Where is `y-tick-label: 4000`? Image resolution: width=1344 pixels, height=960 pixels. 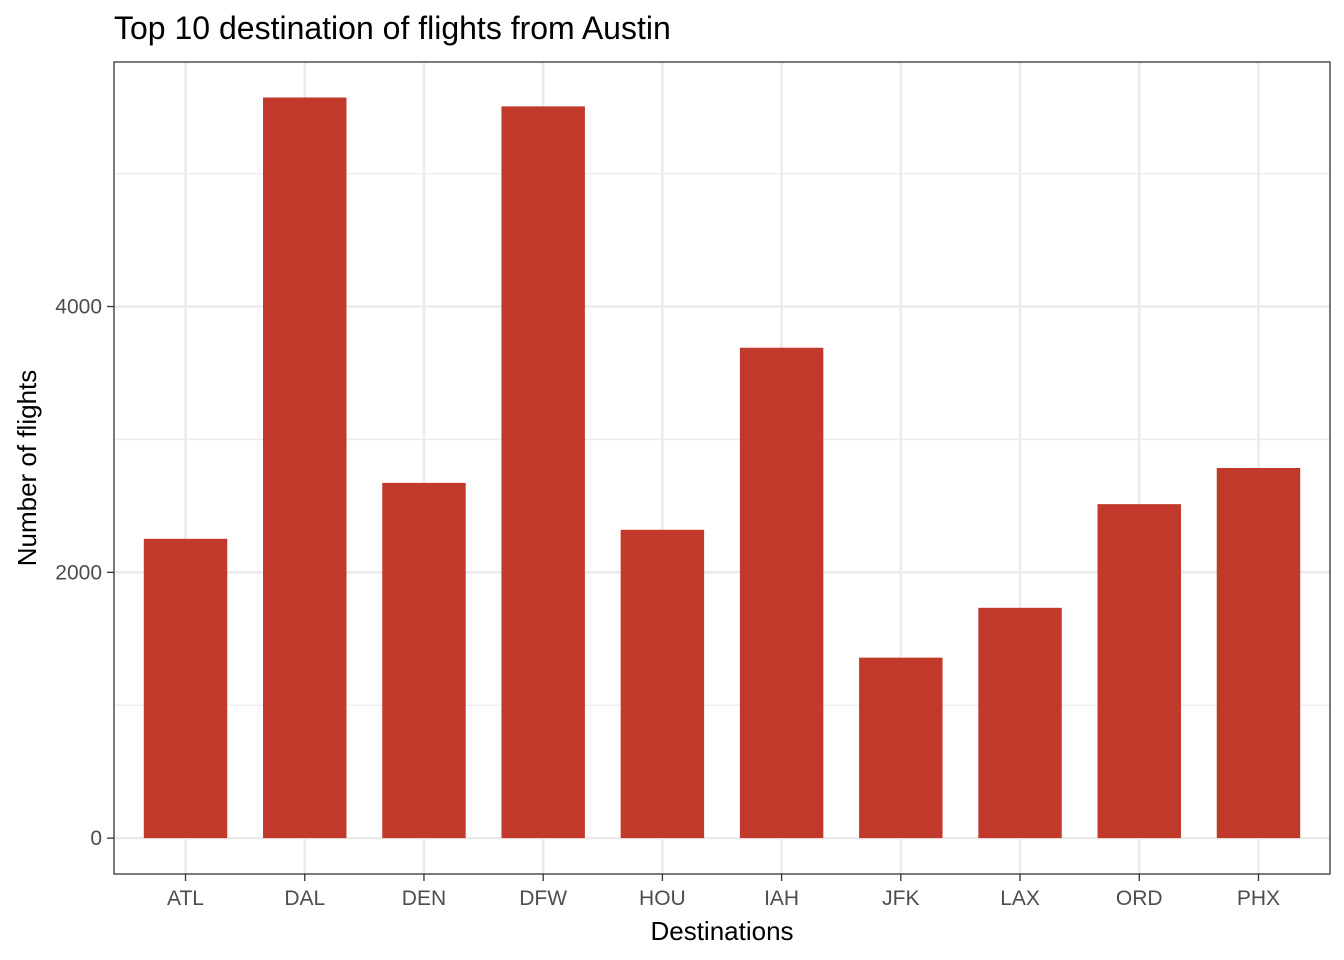 y-tick-label: 4000 is located at coordinates (78, 307).